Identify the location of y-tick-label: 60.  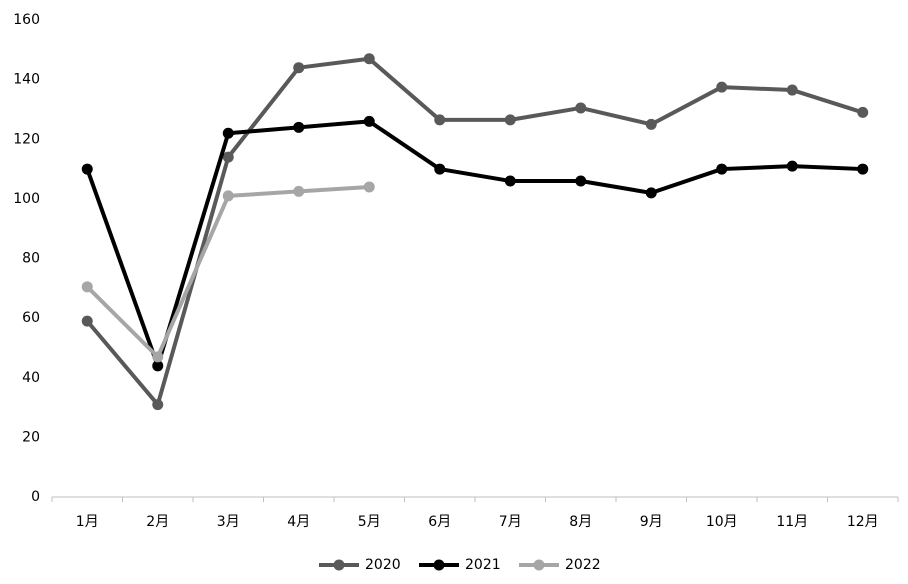
(31, 318).